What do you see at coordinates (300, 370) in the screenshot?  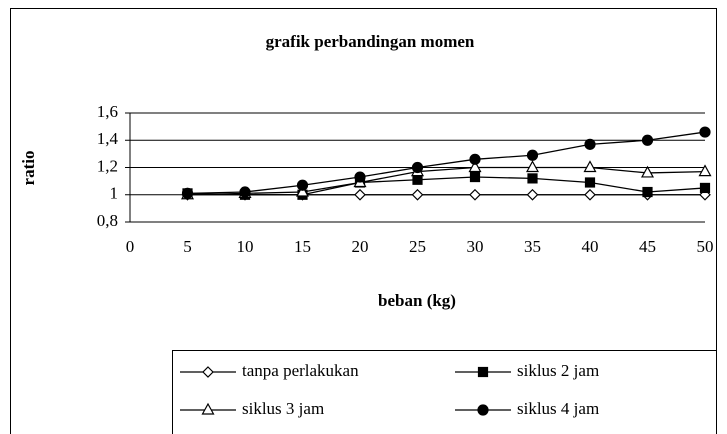 I see `legend-label: tanpa perlakukan` at bounding box center [300, 370].